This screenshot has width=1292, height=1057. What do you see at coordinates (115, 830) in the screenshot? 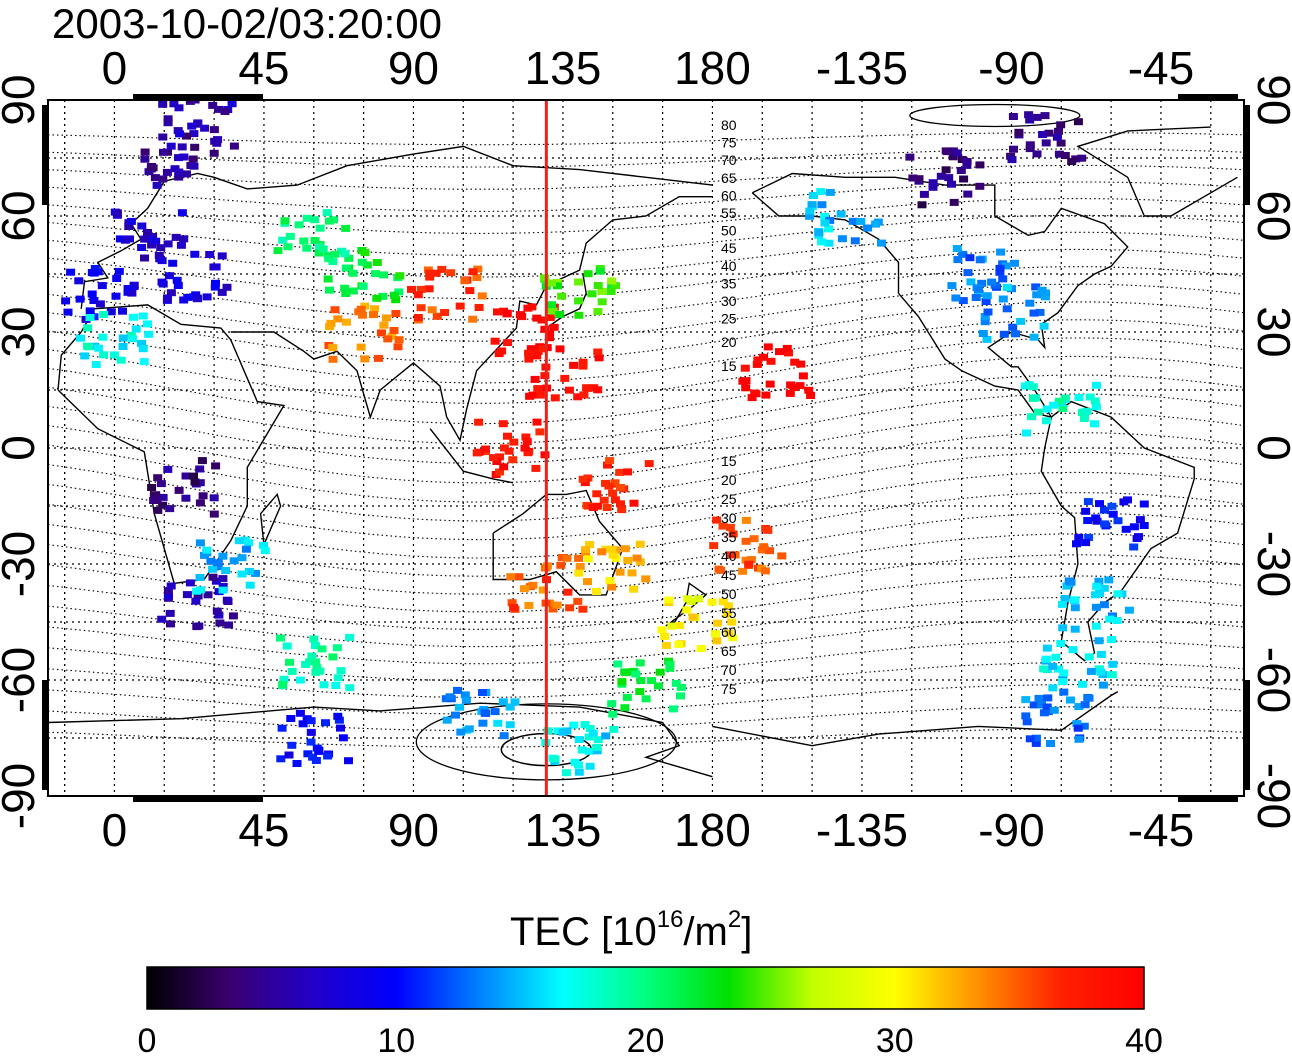
I see `lon-tick-label-bottom: 0` at bounding box center [115, 830].